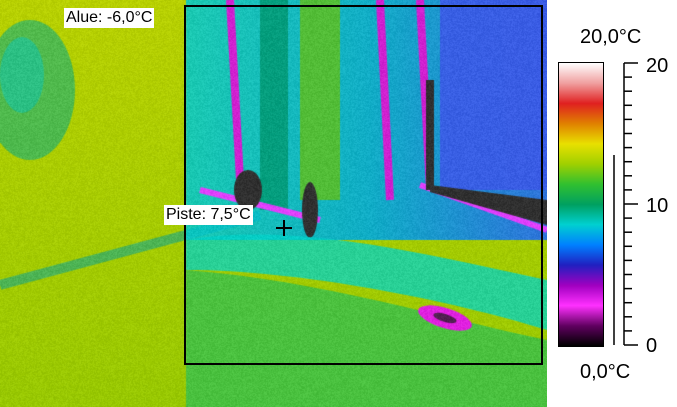 Image resolution: width=677 pixels, height=407 pixels. What do you see at coordinates (640, 203) in the screenshot?
I see `scale-ticks: 20 10 0` at bounding box center [640, 203].